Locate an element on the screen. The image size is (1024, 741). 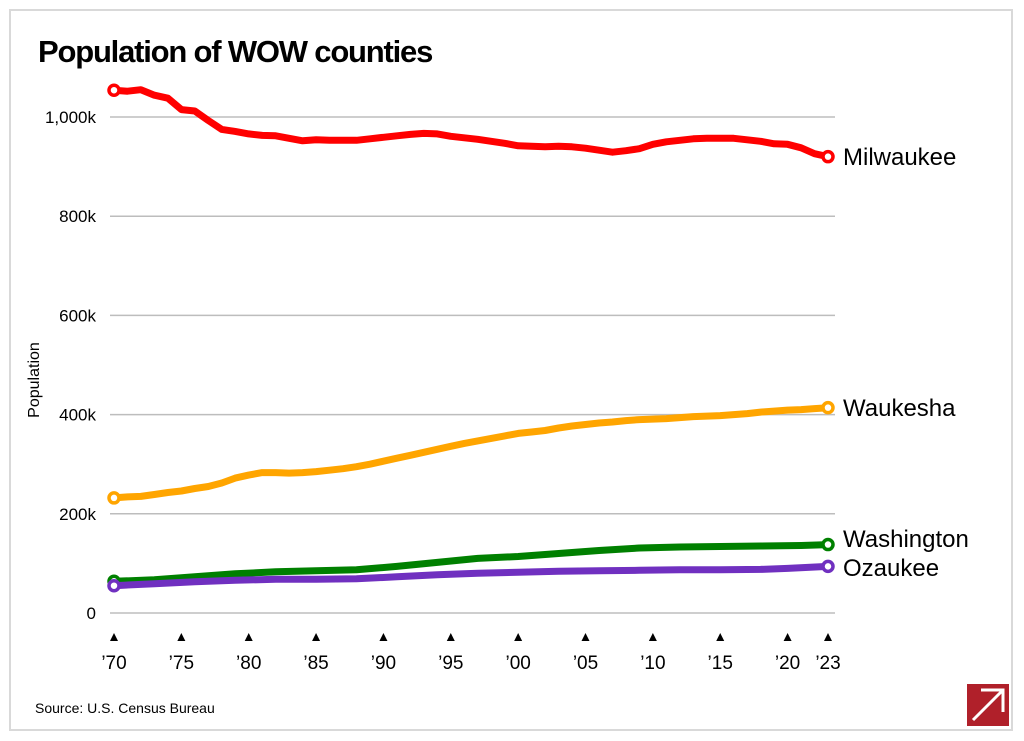
series-label-washington: Washington is located at coordinates (906, 539).